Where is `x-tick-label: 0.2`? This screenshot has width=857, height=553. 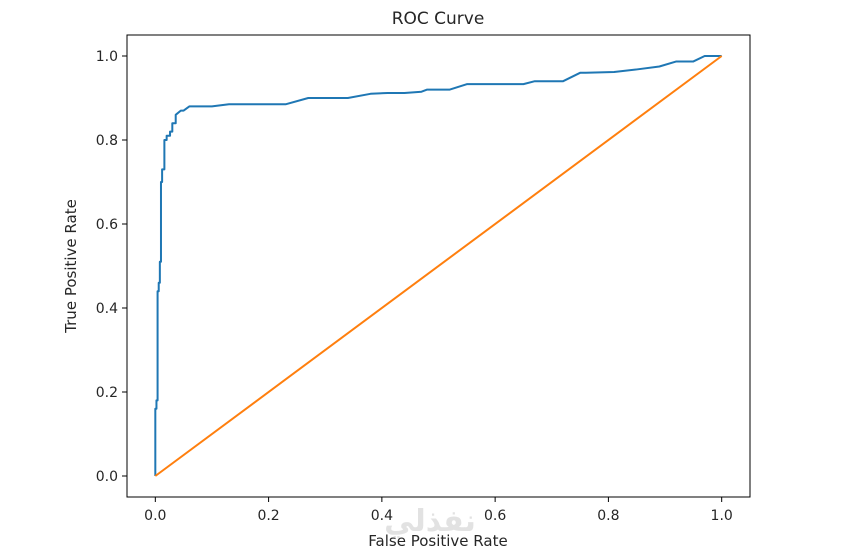 x-tick-label: 0.2 is located at coordinates (268, 516).